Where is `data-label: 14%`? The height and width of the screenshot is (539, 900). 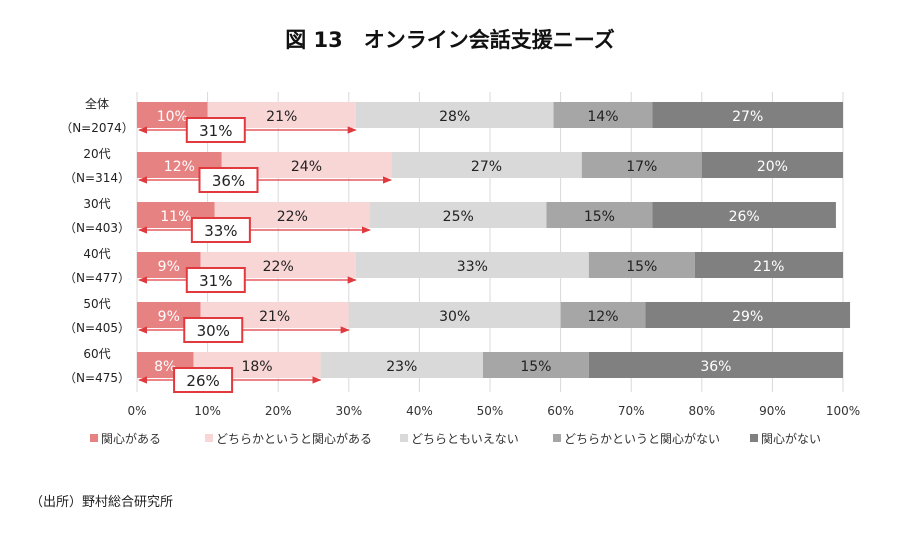 data-label: 14% is located at coordinates (602, 117).